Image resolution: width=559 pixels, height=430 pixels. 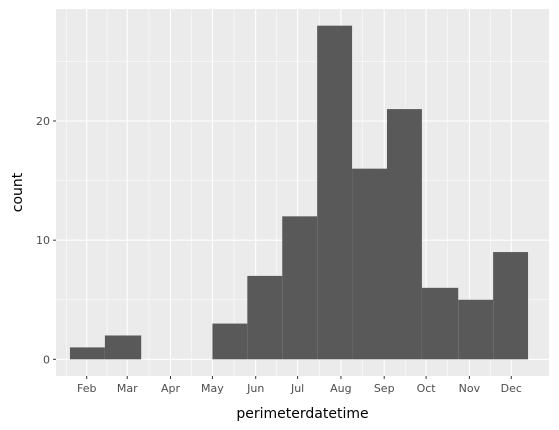 I want to click on x-tick-label: May, so click(x=212, y=388).